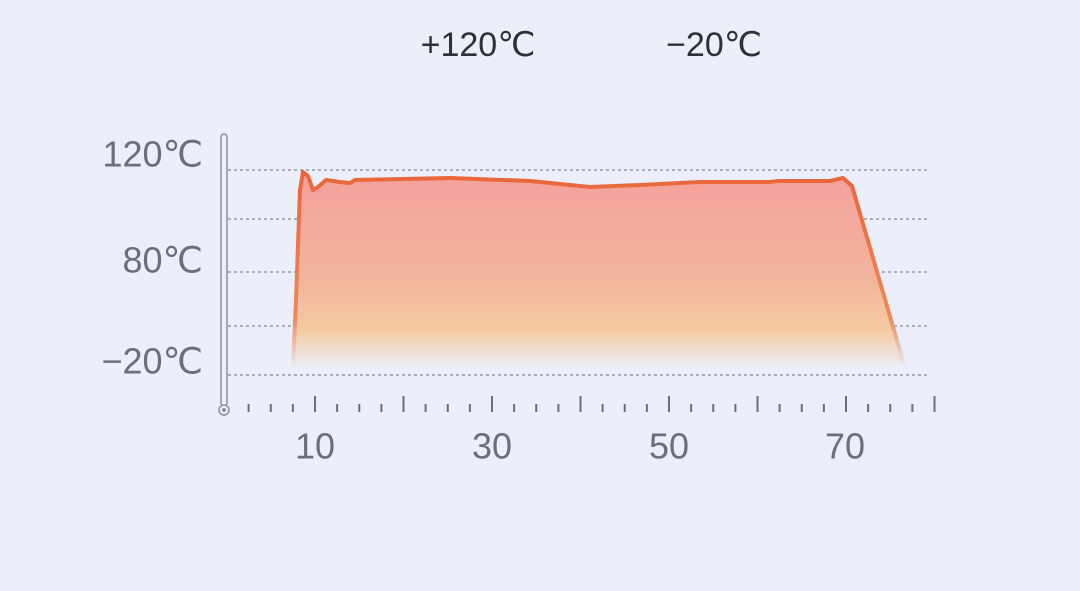 Image resolution: width=1080 pixels, height=591 pixels. I want to click on legend-item: +120℃, so click(478, 45).